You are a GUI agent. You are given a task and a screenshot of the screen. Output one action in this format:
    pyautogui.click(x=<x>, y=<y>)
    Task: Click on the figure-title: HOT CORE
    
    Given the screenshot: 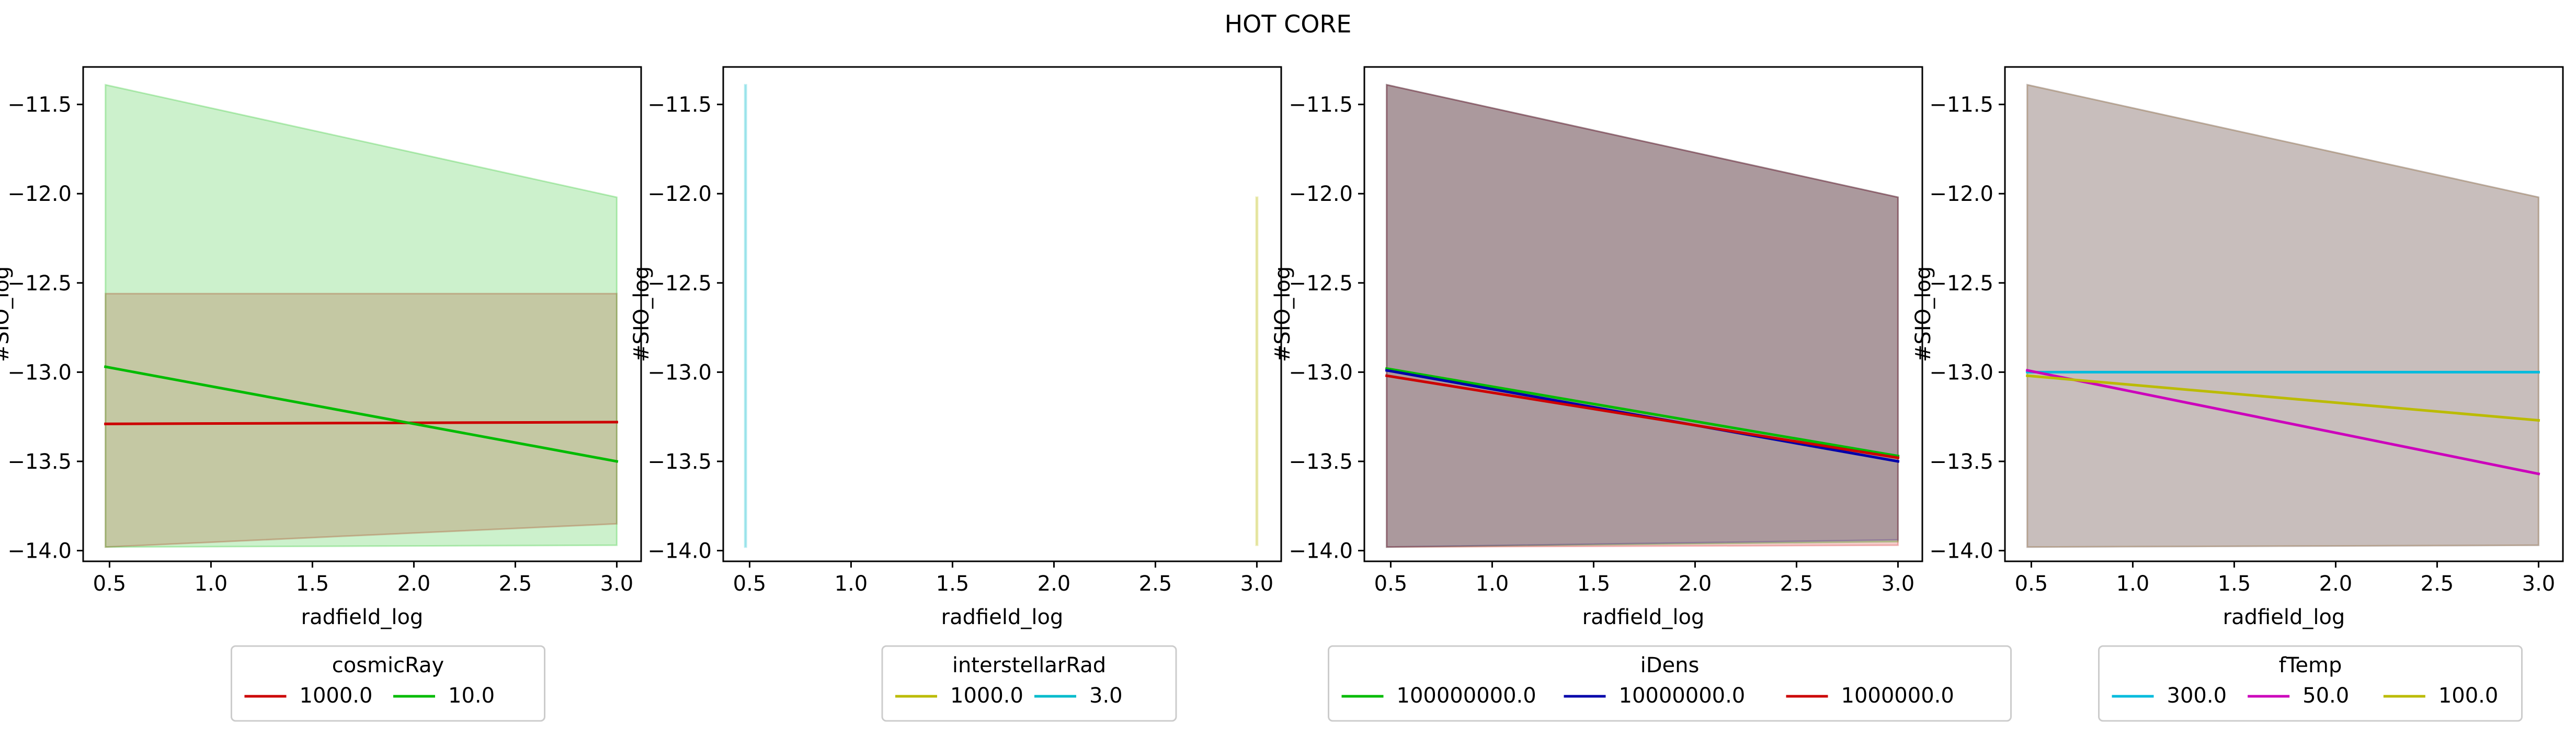 What is the action you would take?
    pyautogui.click(x=1289, y=24)
    